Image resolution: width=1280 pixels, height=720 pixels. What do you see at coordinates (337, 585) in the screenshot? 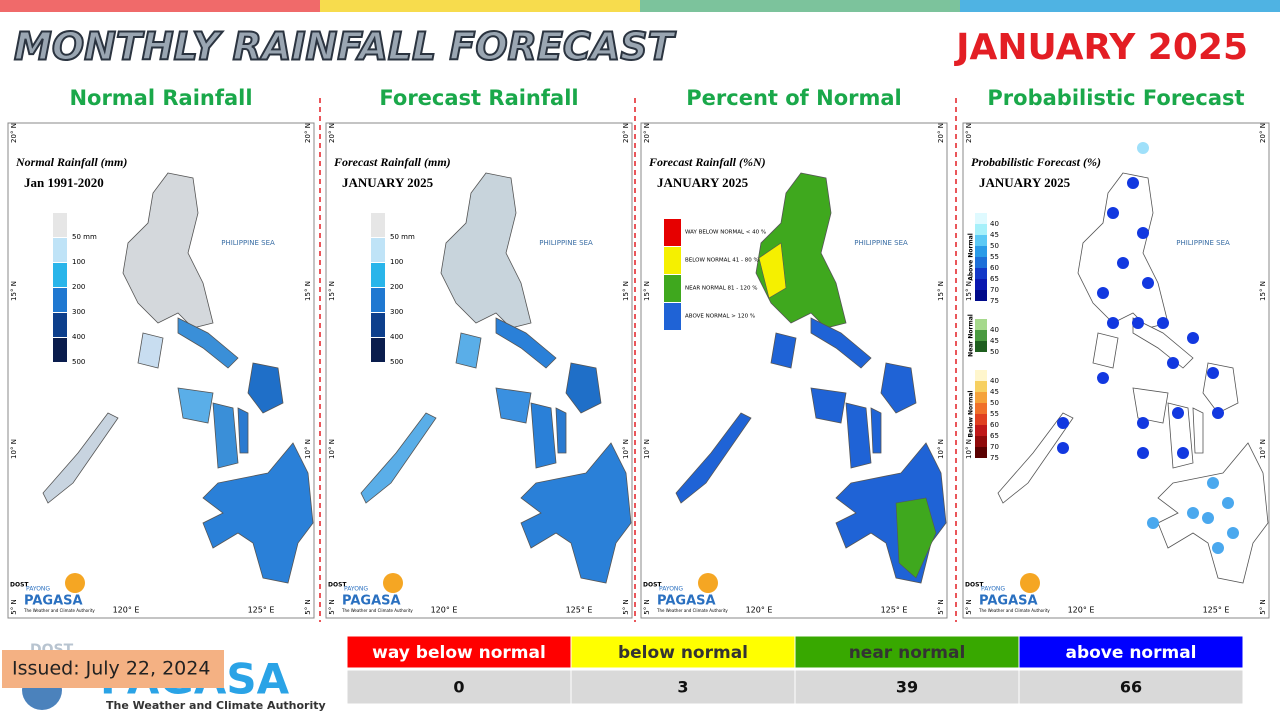
I see `panel-logo-agency: DOST` at bounding box center [337, 585].